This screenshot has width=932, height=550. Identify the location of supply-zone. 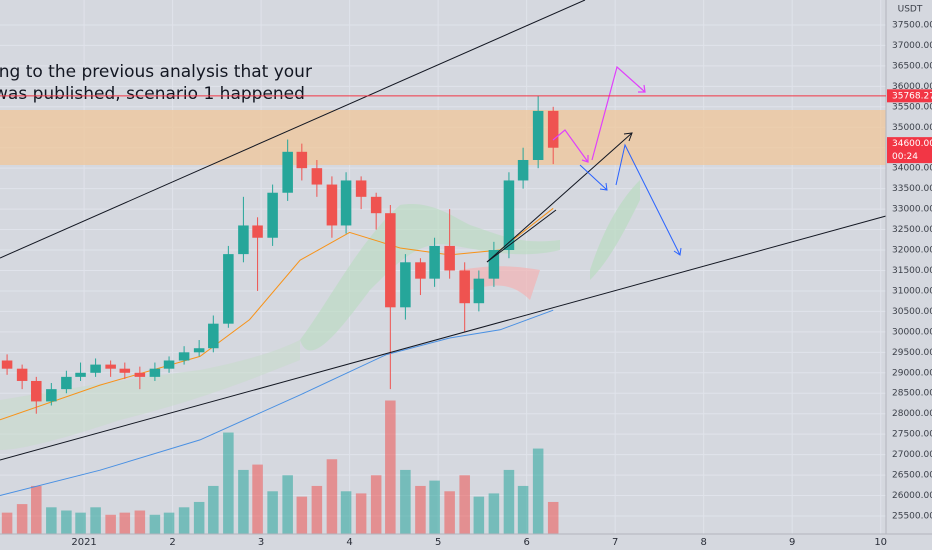
(443, 137).